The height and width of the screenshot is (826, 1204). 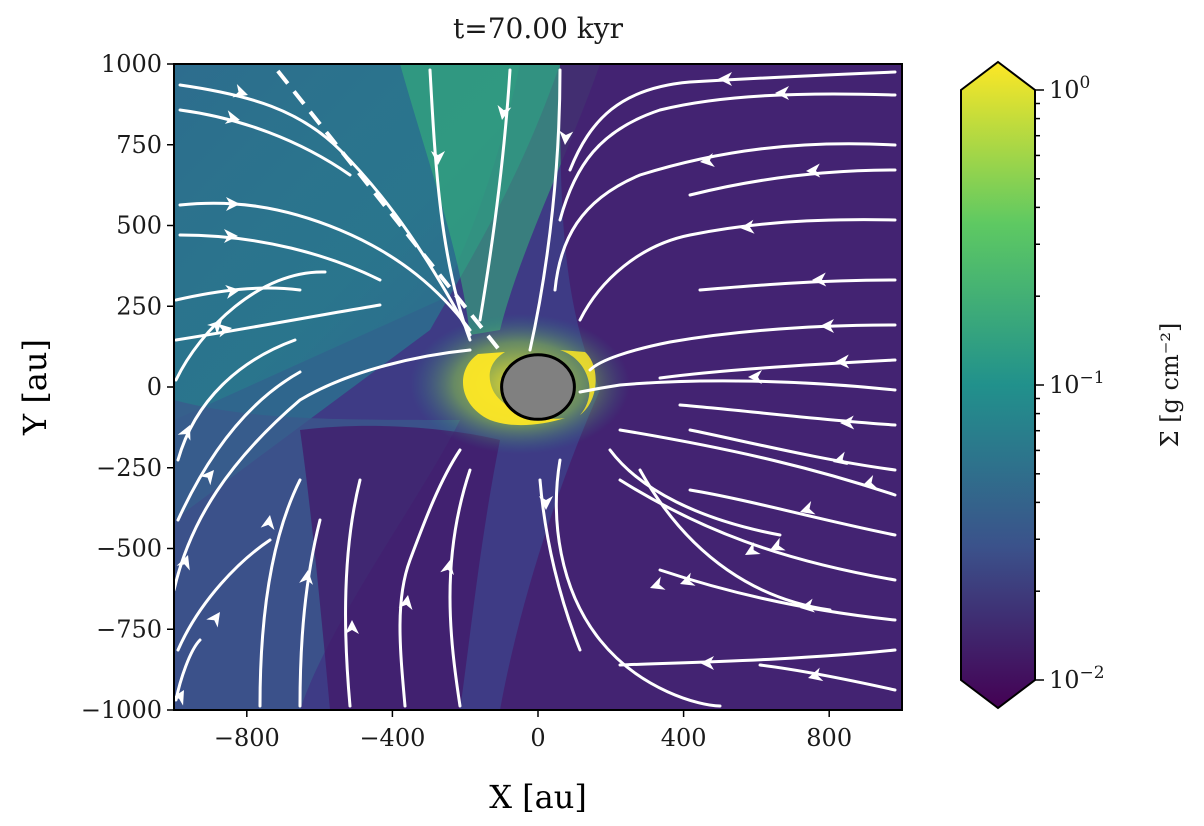 I want to click on y-tick-label: 250, so click(x=139, y=306).